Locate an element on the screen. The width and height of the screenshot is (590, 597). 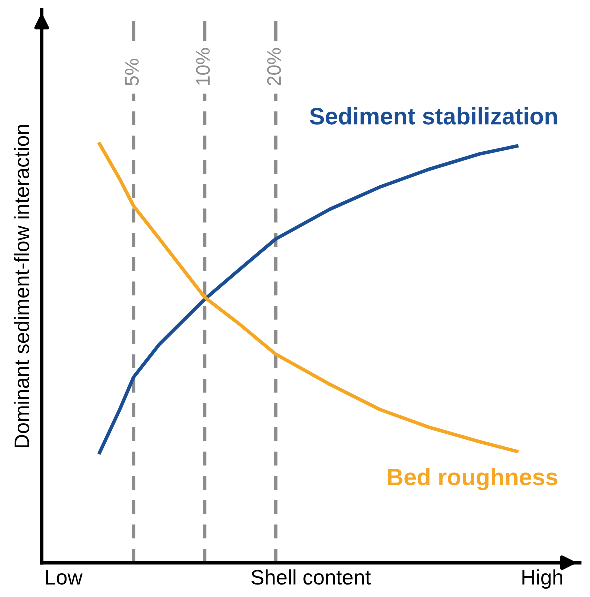
text: High is located at coordinates (542, 580).